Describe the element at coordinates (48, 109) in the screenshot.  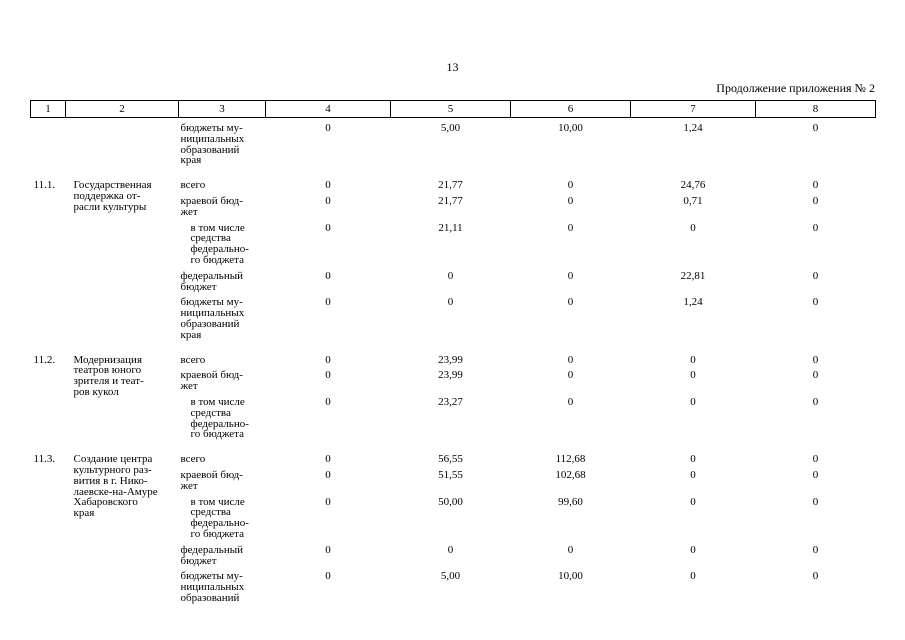
I see `column-header: 1` at that location.